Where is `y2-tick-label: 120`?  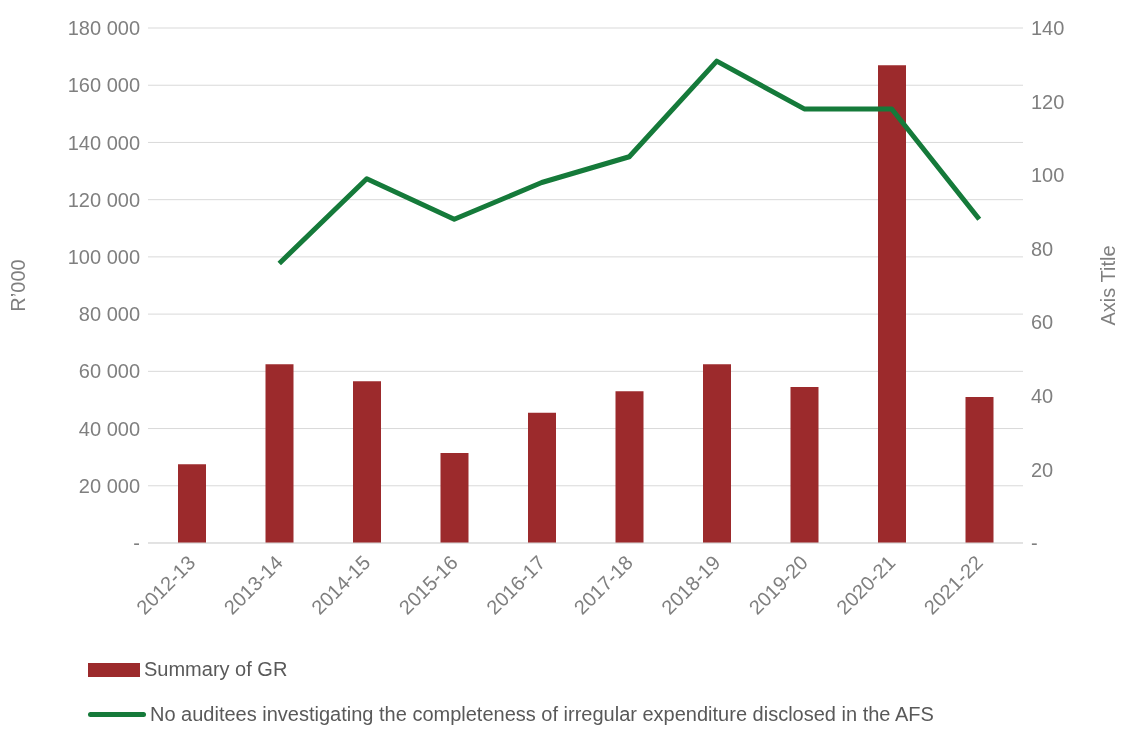 y2-tick-label: 120 is located at coordinates (1048, 101).